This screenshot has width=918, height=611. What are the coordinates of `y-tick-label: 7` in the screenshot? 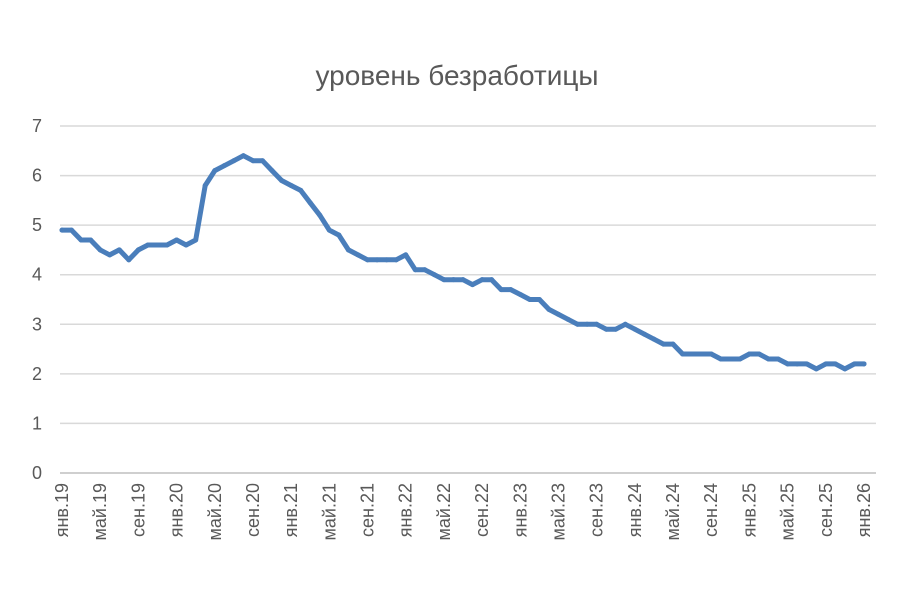 It's located at (37, 126).